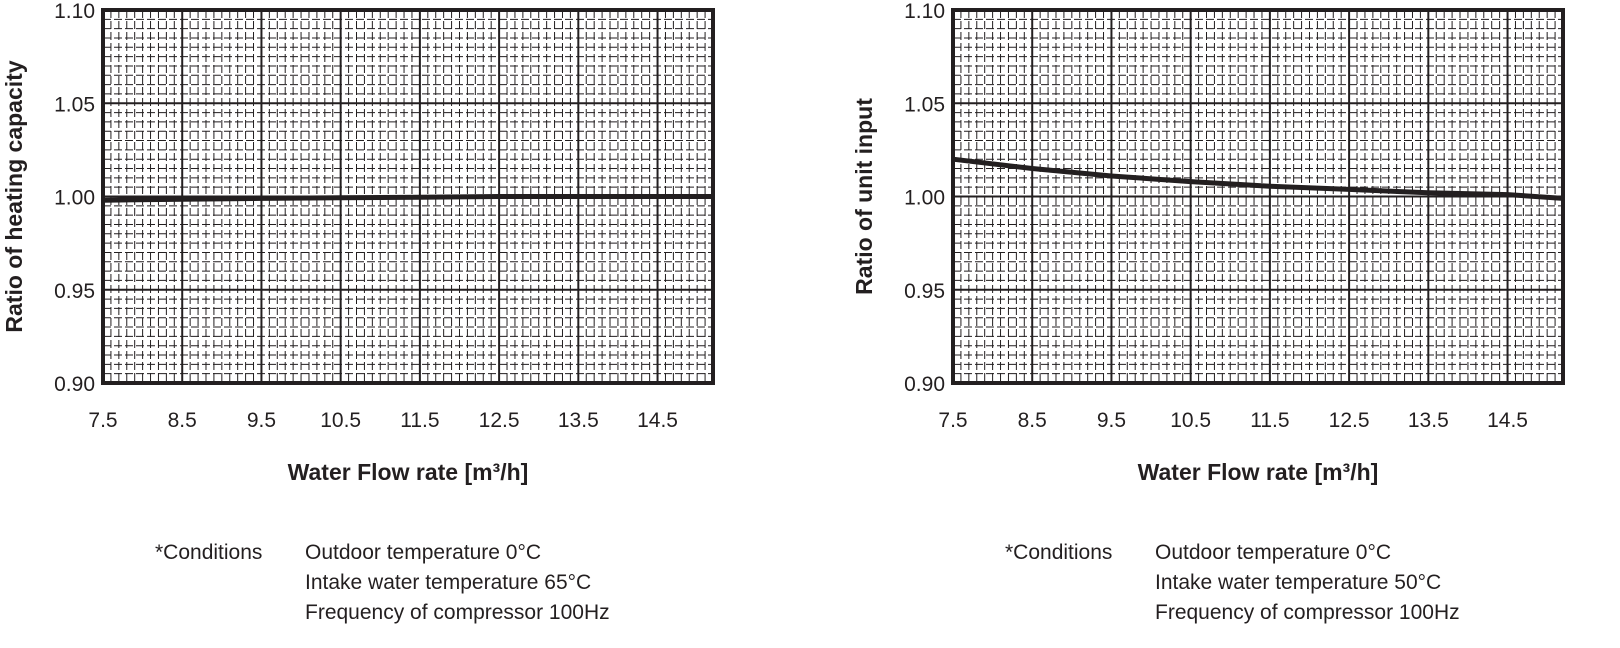 The image size is (1620, 648). Describe the element at coordinates (14, 196) in the screenshot. I see `y-axis-label: Ratio of heating capacity` at that location.